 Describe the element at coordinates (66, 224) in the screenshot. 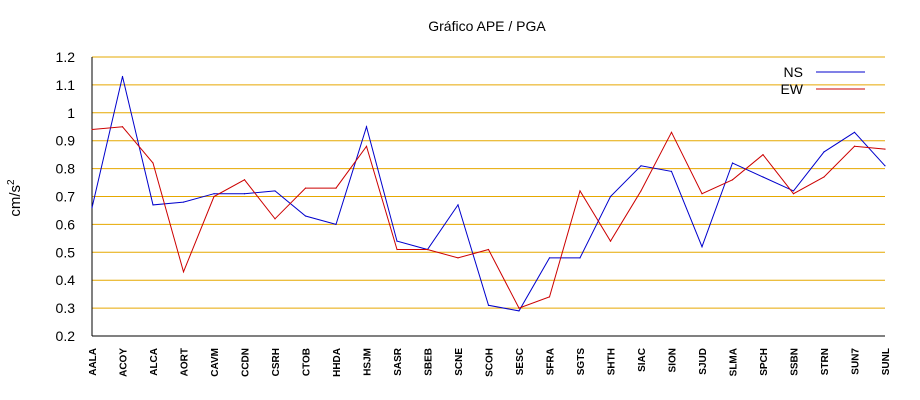

I see `y-tick-label: 0.6` at that location.